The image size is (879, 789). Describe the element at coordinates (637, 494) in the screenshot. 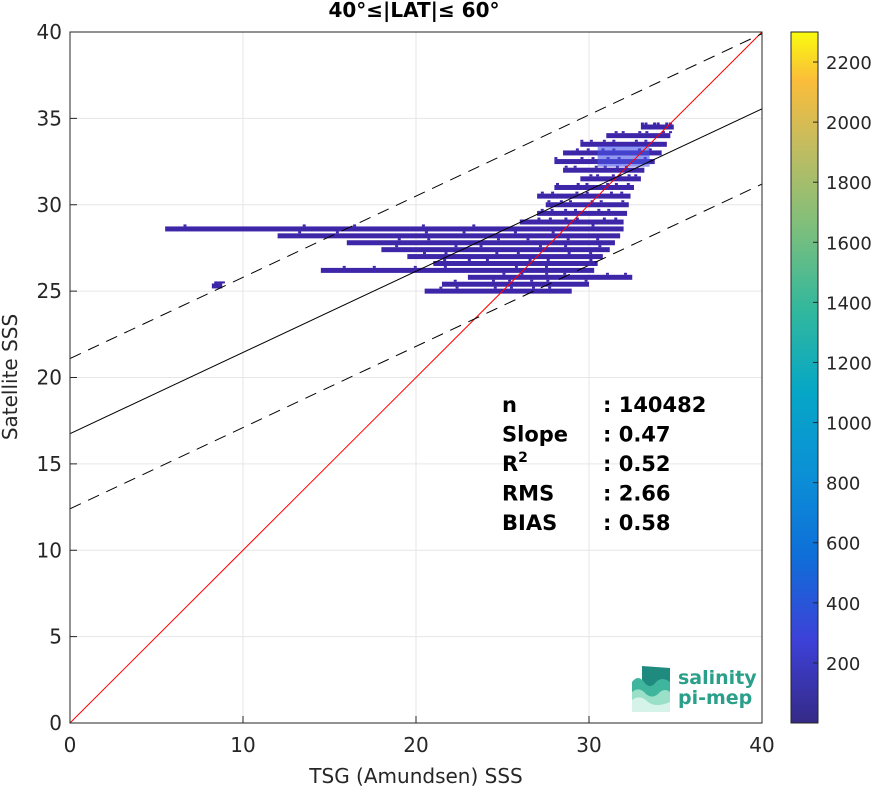

I see `stat-value-rms: : 2.66` at that location.